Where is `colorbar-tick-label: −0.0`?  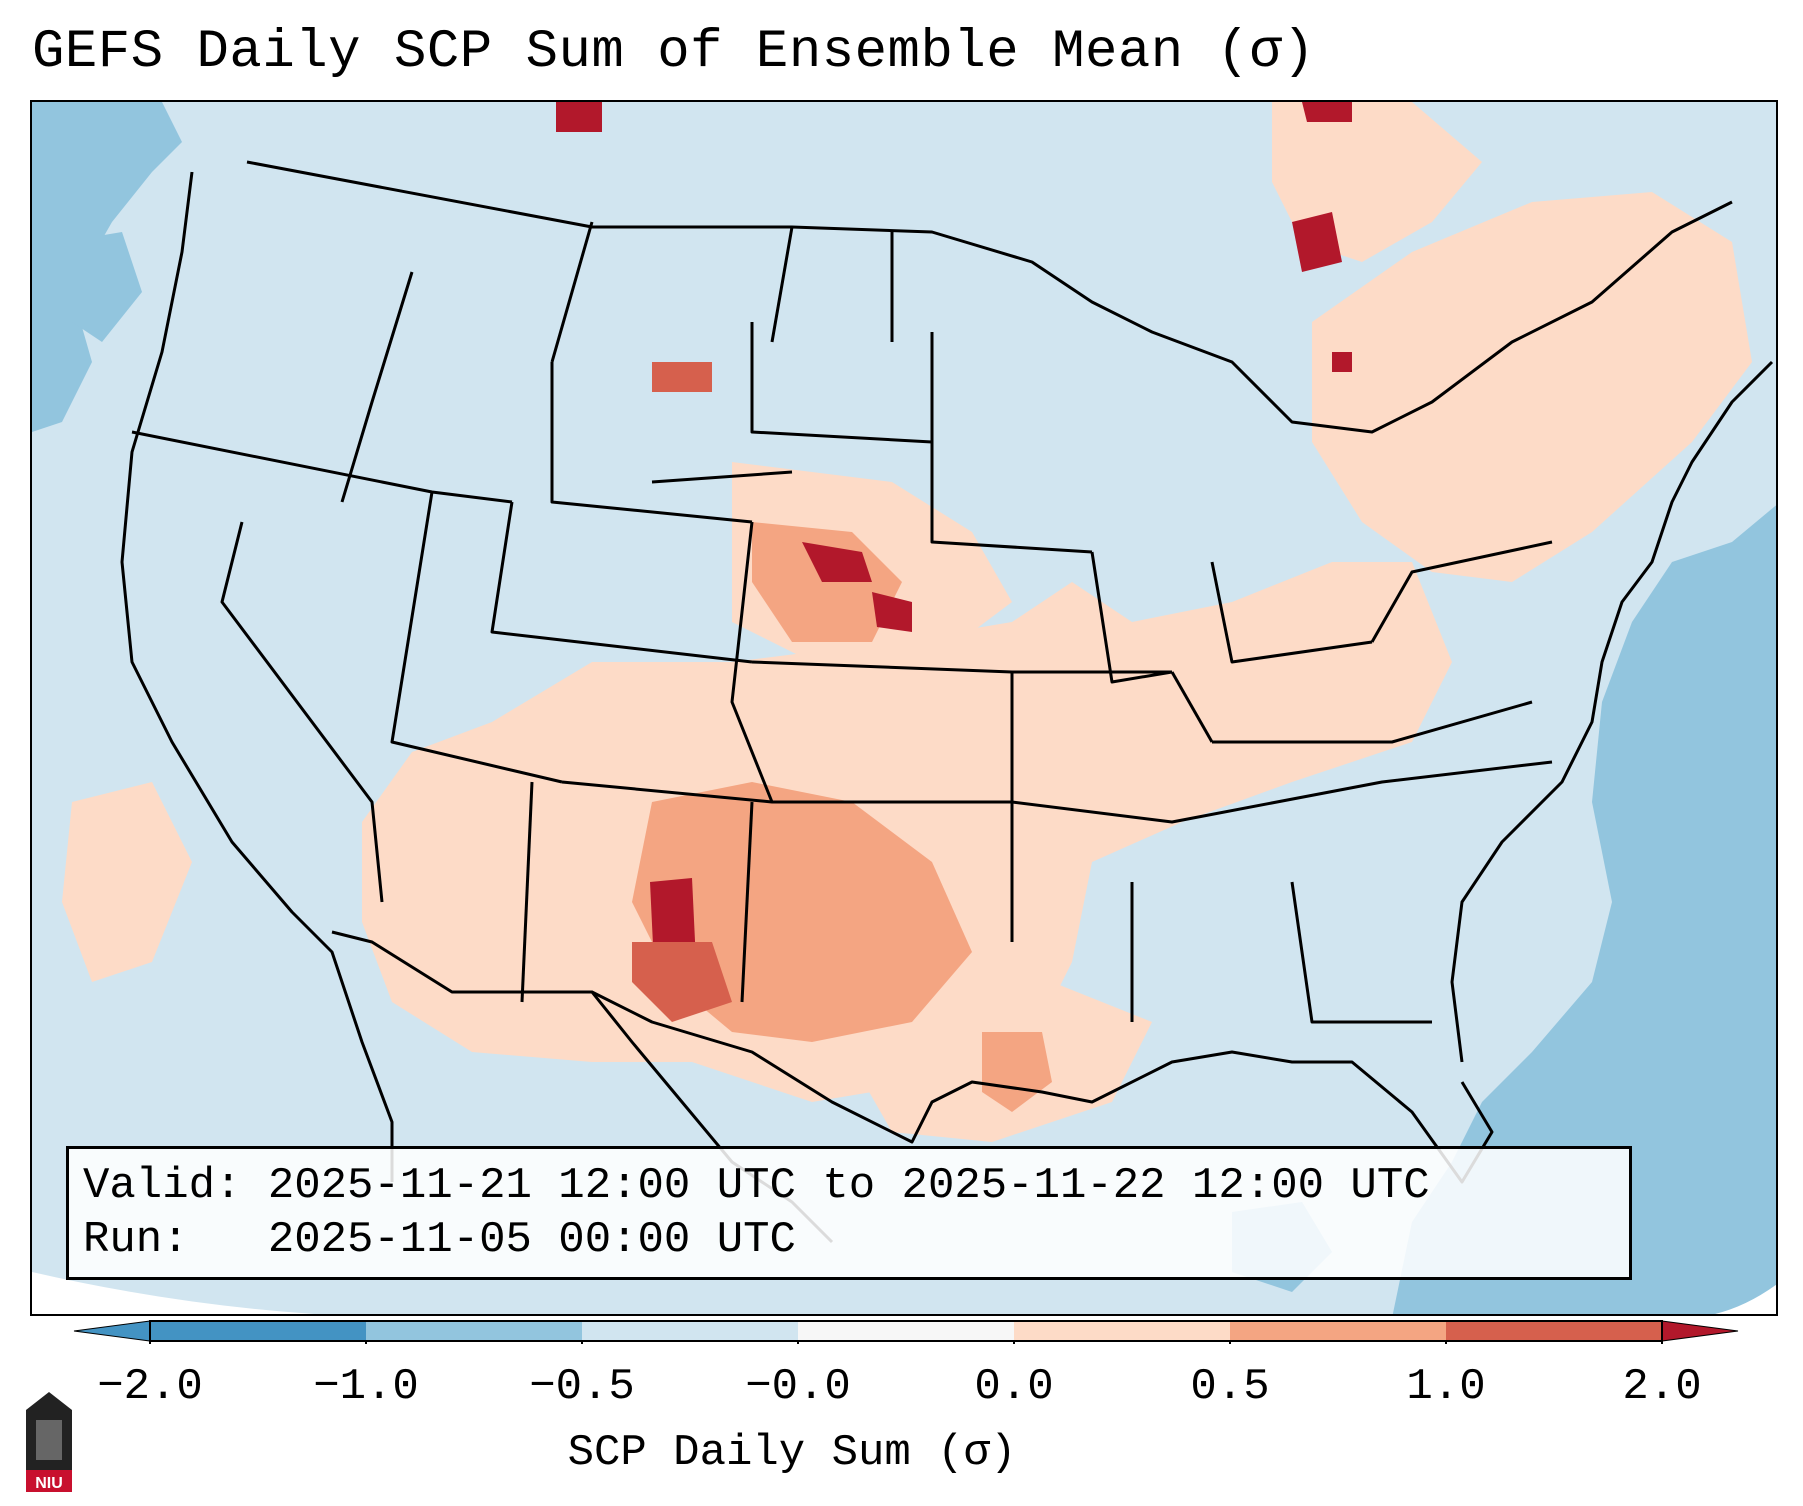
colorbar-tick-label: −0.0 is located at coordinates (798, 1387).